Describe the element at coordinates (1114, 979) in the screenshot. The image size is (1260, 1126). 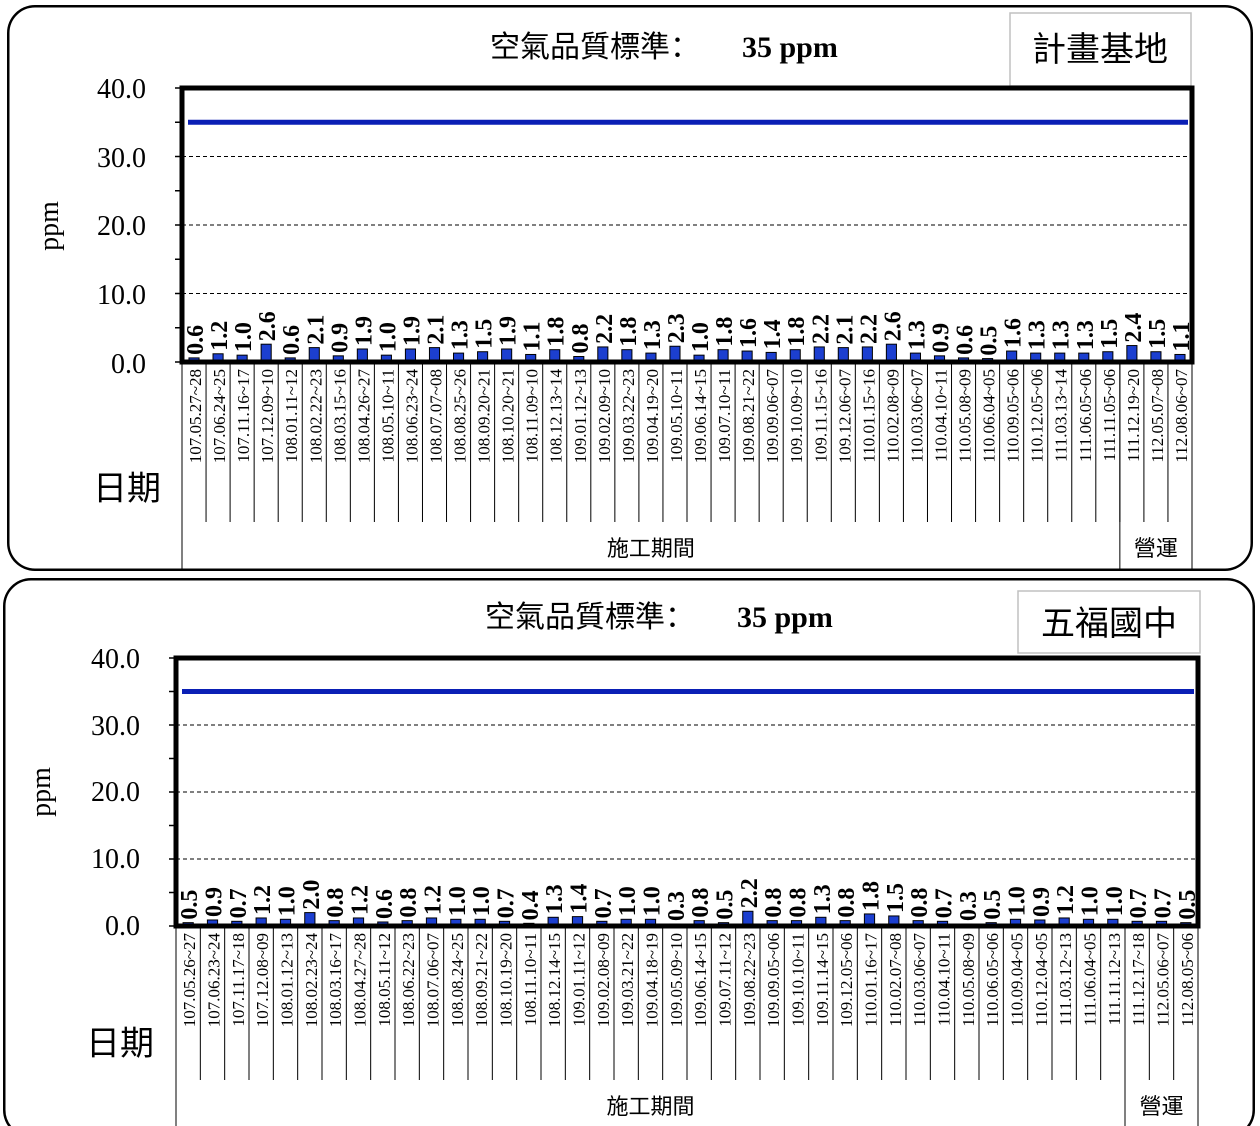
I see `category-label: 111.11.12~13` at that location.